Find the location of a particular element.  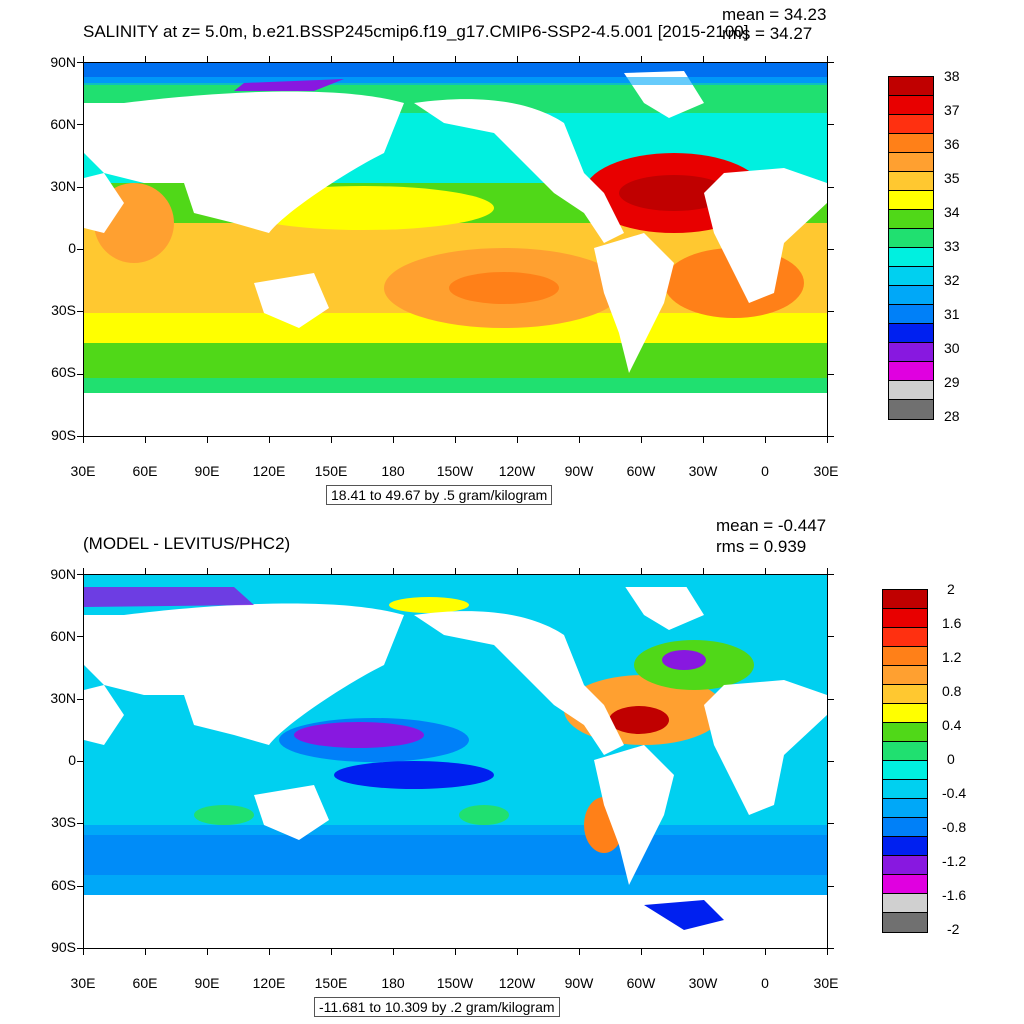

top-lon-label: 90W is located at coordinates (579, 471).